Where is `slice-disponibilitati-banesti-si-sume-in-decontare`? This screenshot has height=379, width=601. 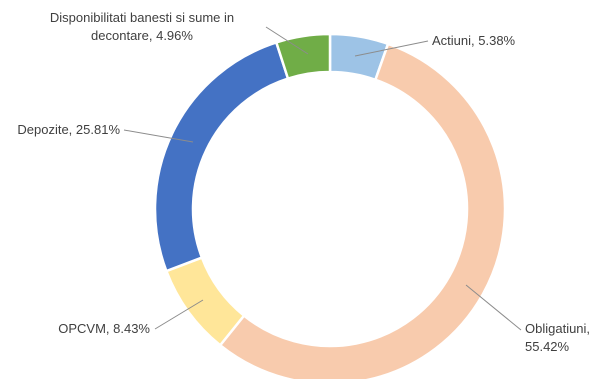 slice-disponibilitati-banesti-si-sume-in-decontare is located at coordinates (303, 56).